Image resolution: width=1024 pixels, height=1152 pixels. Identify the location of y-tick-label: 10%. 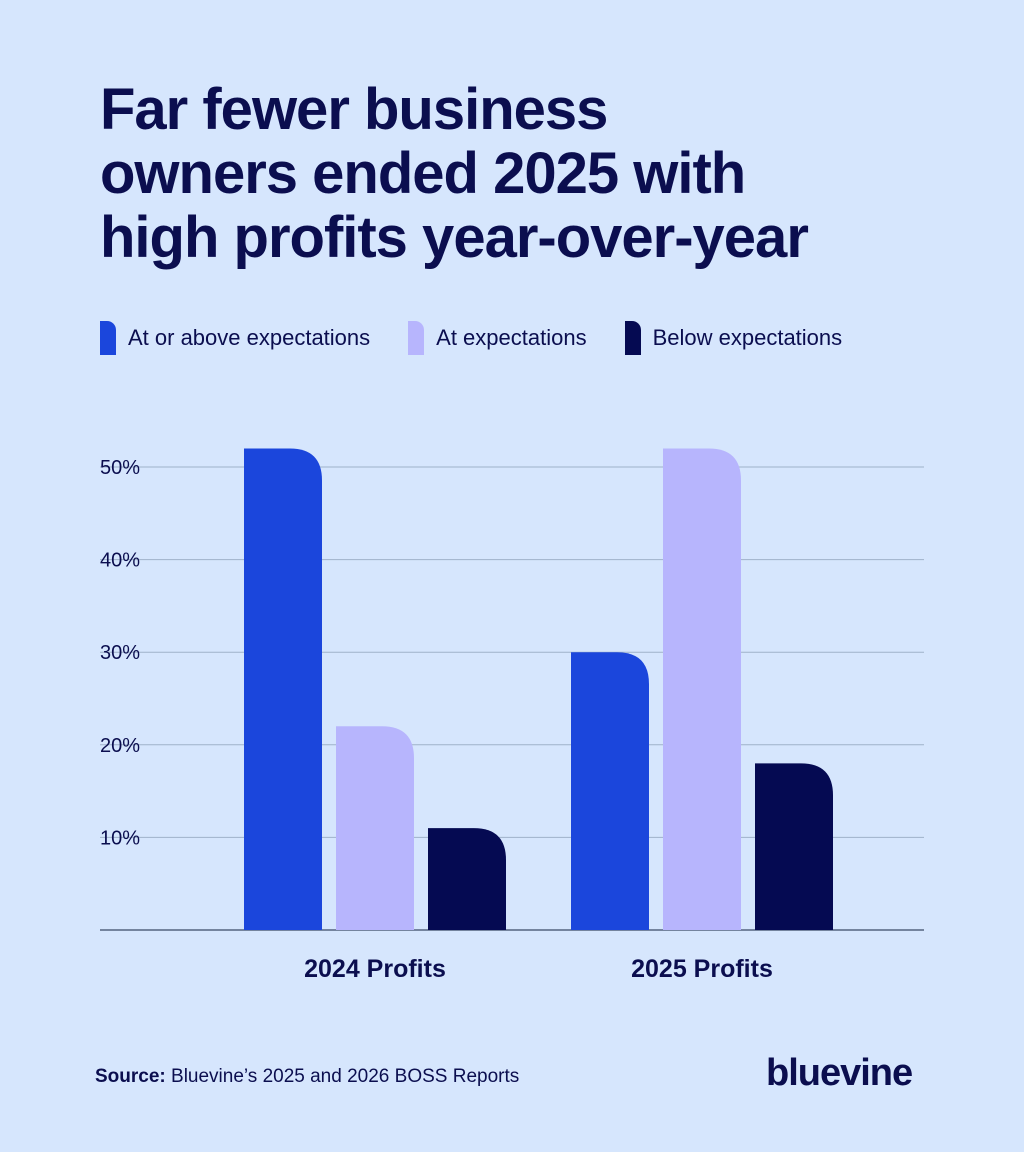
(120, 838).